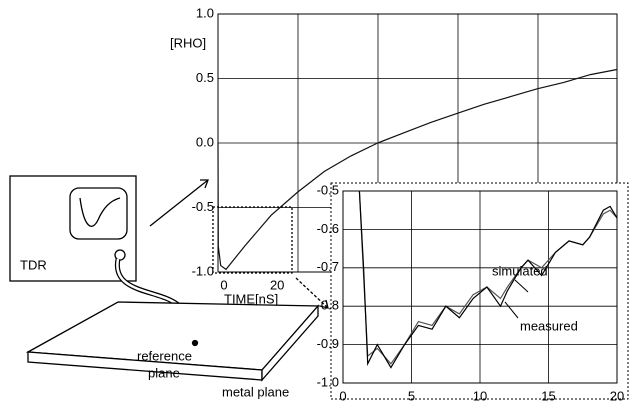  What do you see at coordinates (549, 325) in the screenshot?
I see `annotation: measured` at bounding box center [549, 325].